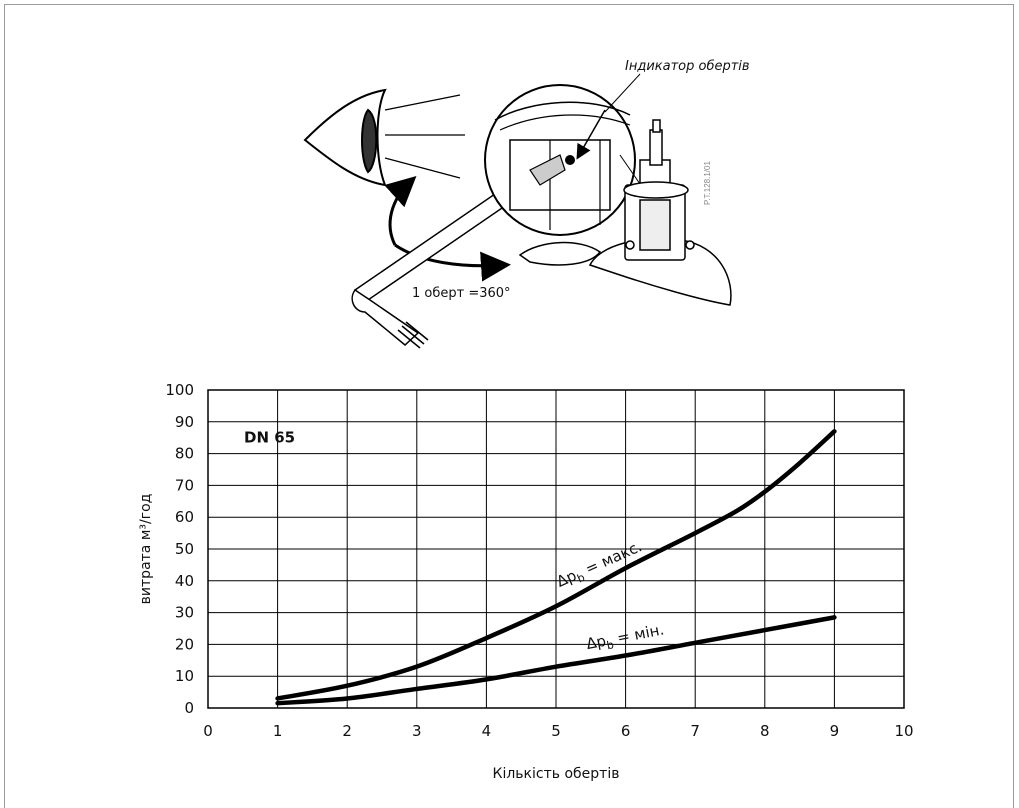 The height and width of the screenshot is (808, 1019). I want to click on indicator-label: Індикатор обертів, so click(687, 66).